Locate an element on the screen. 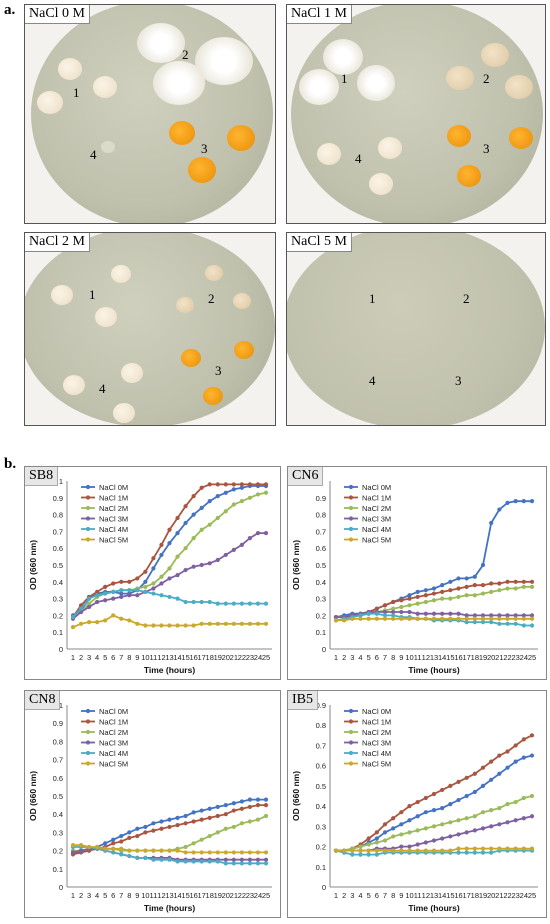  strain-number: 2 is located at coordinates (185, 54).